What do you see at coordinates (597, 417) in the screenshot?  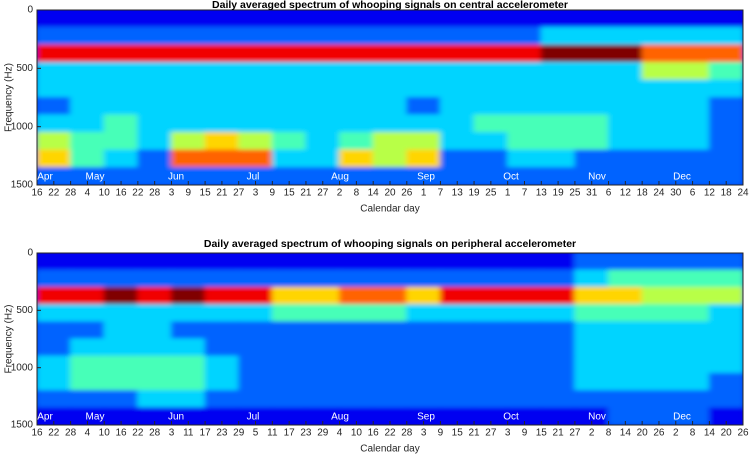 I see `month-label: Nov` at bounding box center [597, 417].